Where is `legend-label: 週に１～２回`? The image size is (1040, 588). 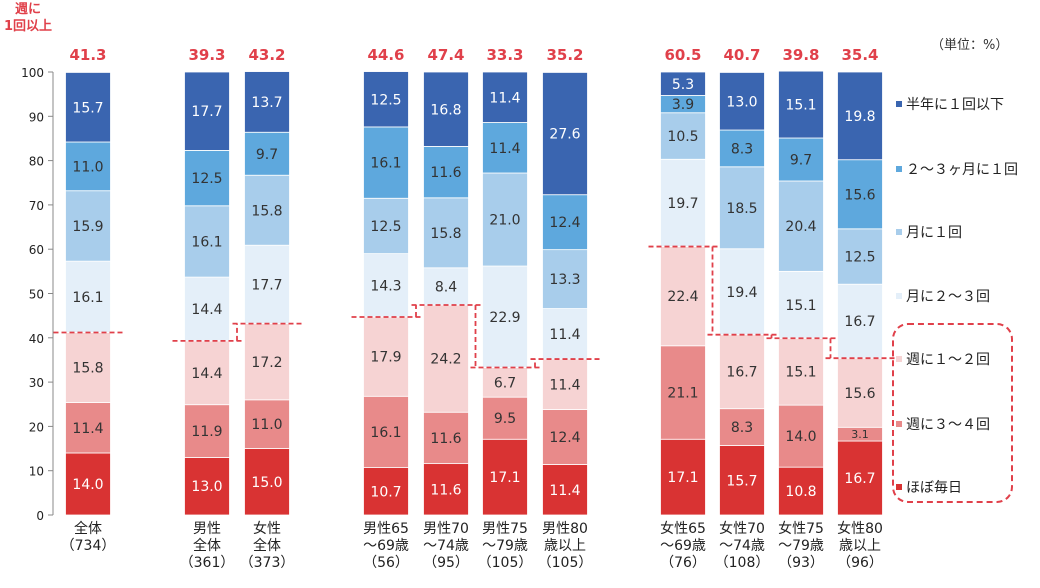
legend-label: 週に１～２回 is located at coordinates (948, 360).